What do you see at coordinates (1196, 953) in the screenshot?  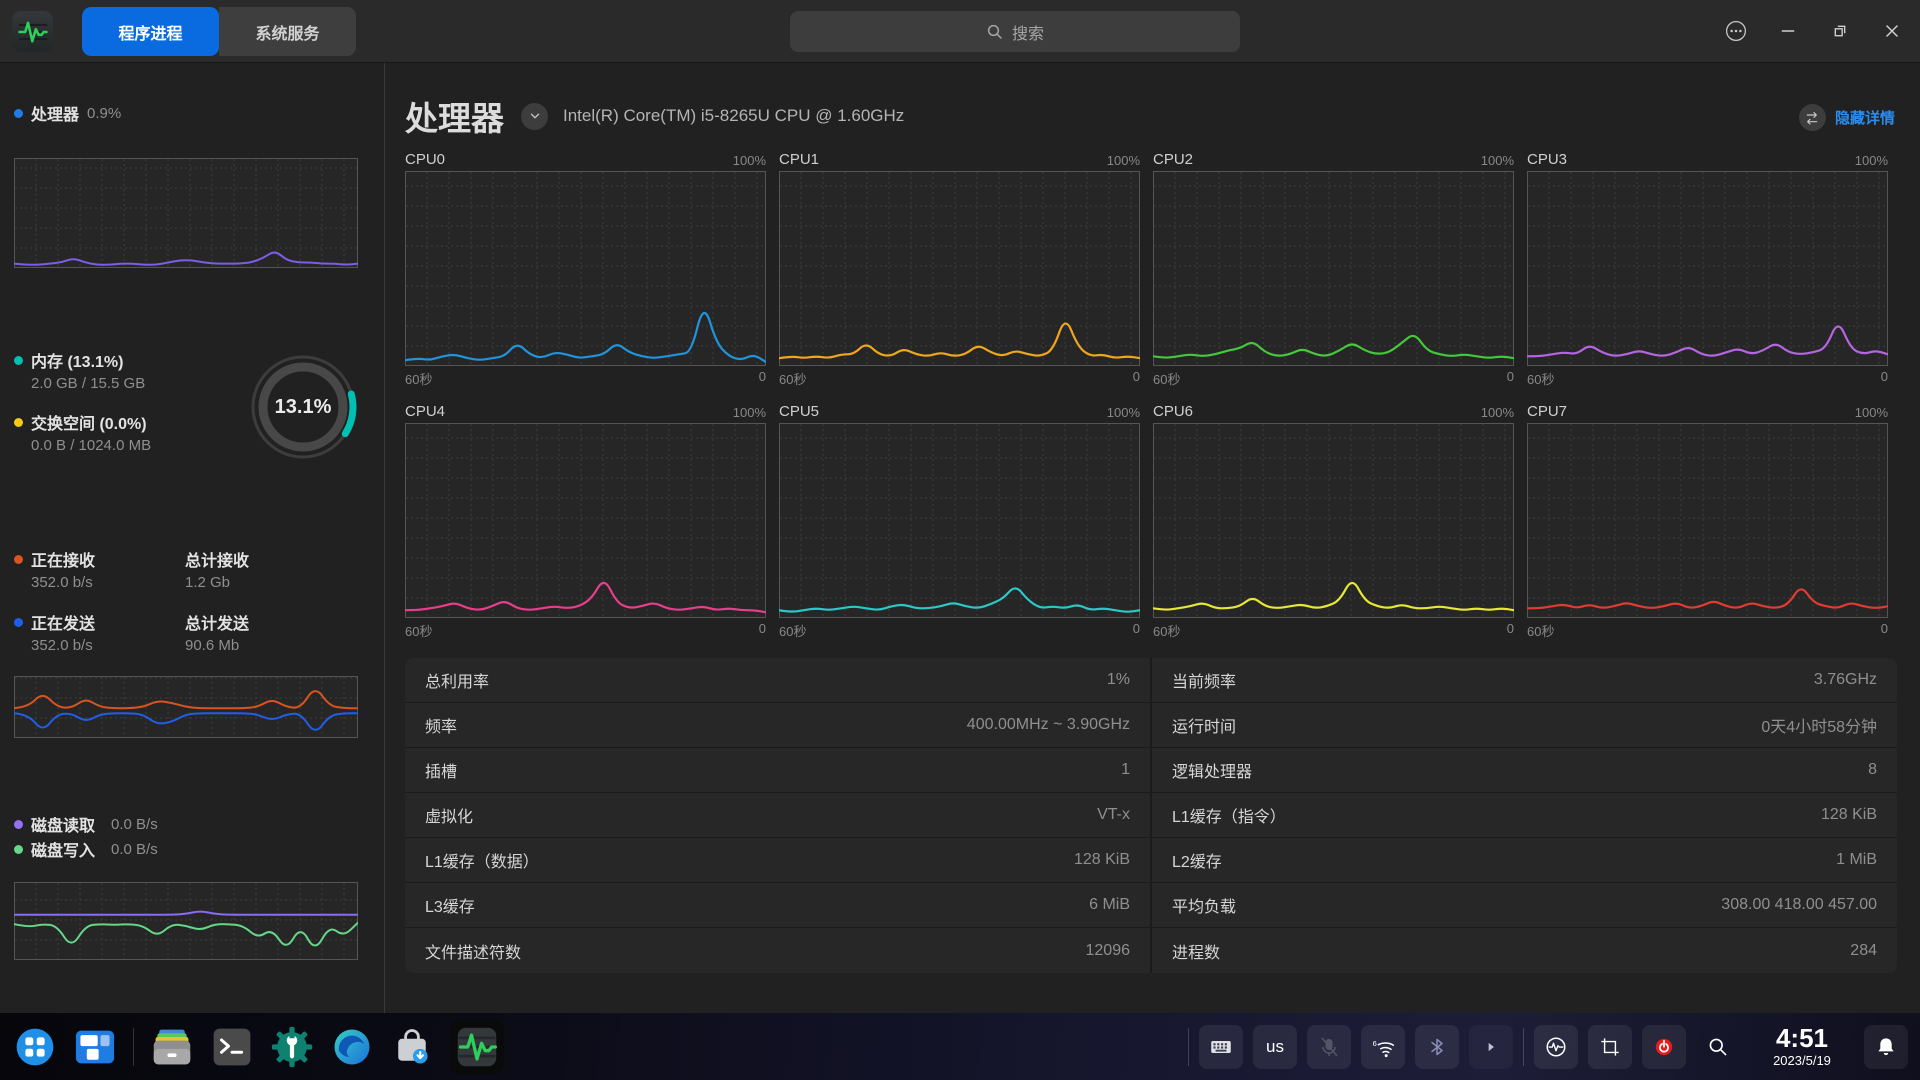 I see `info-label: 进程数` at bounding box center [1196, 953].